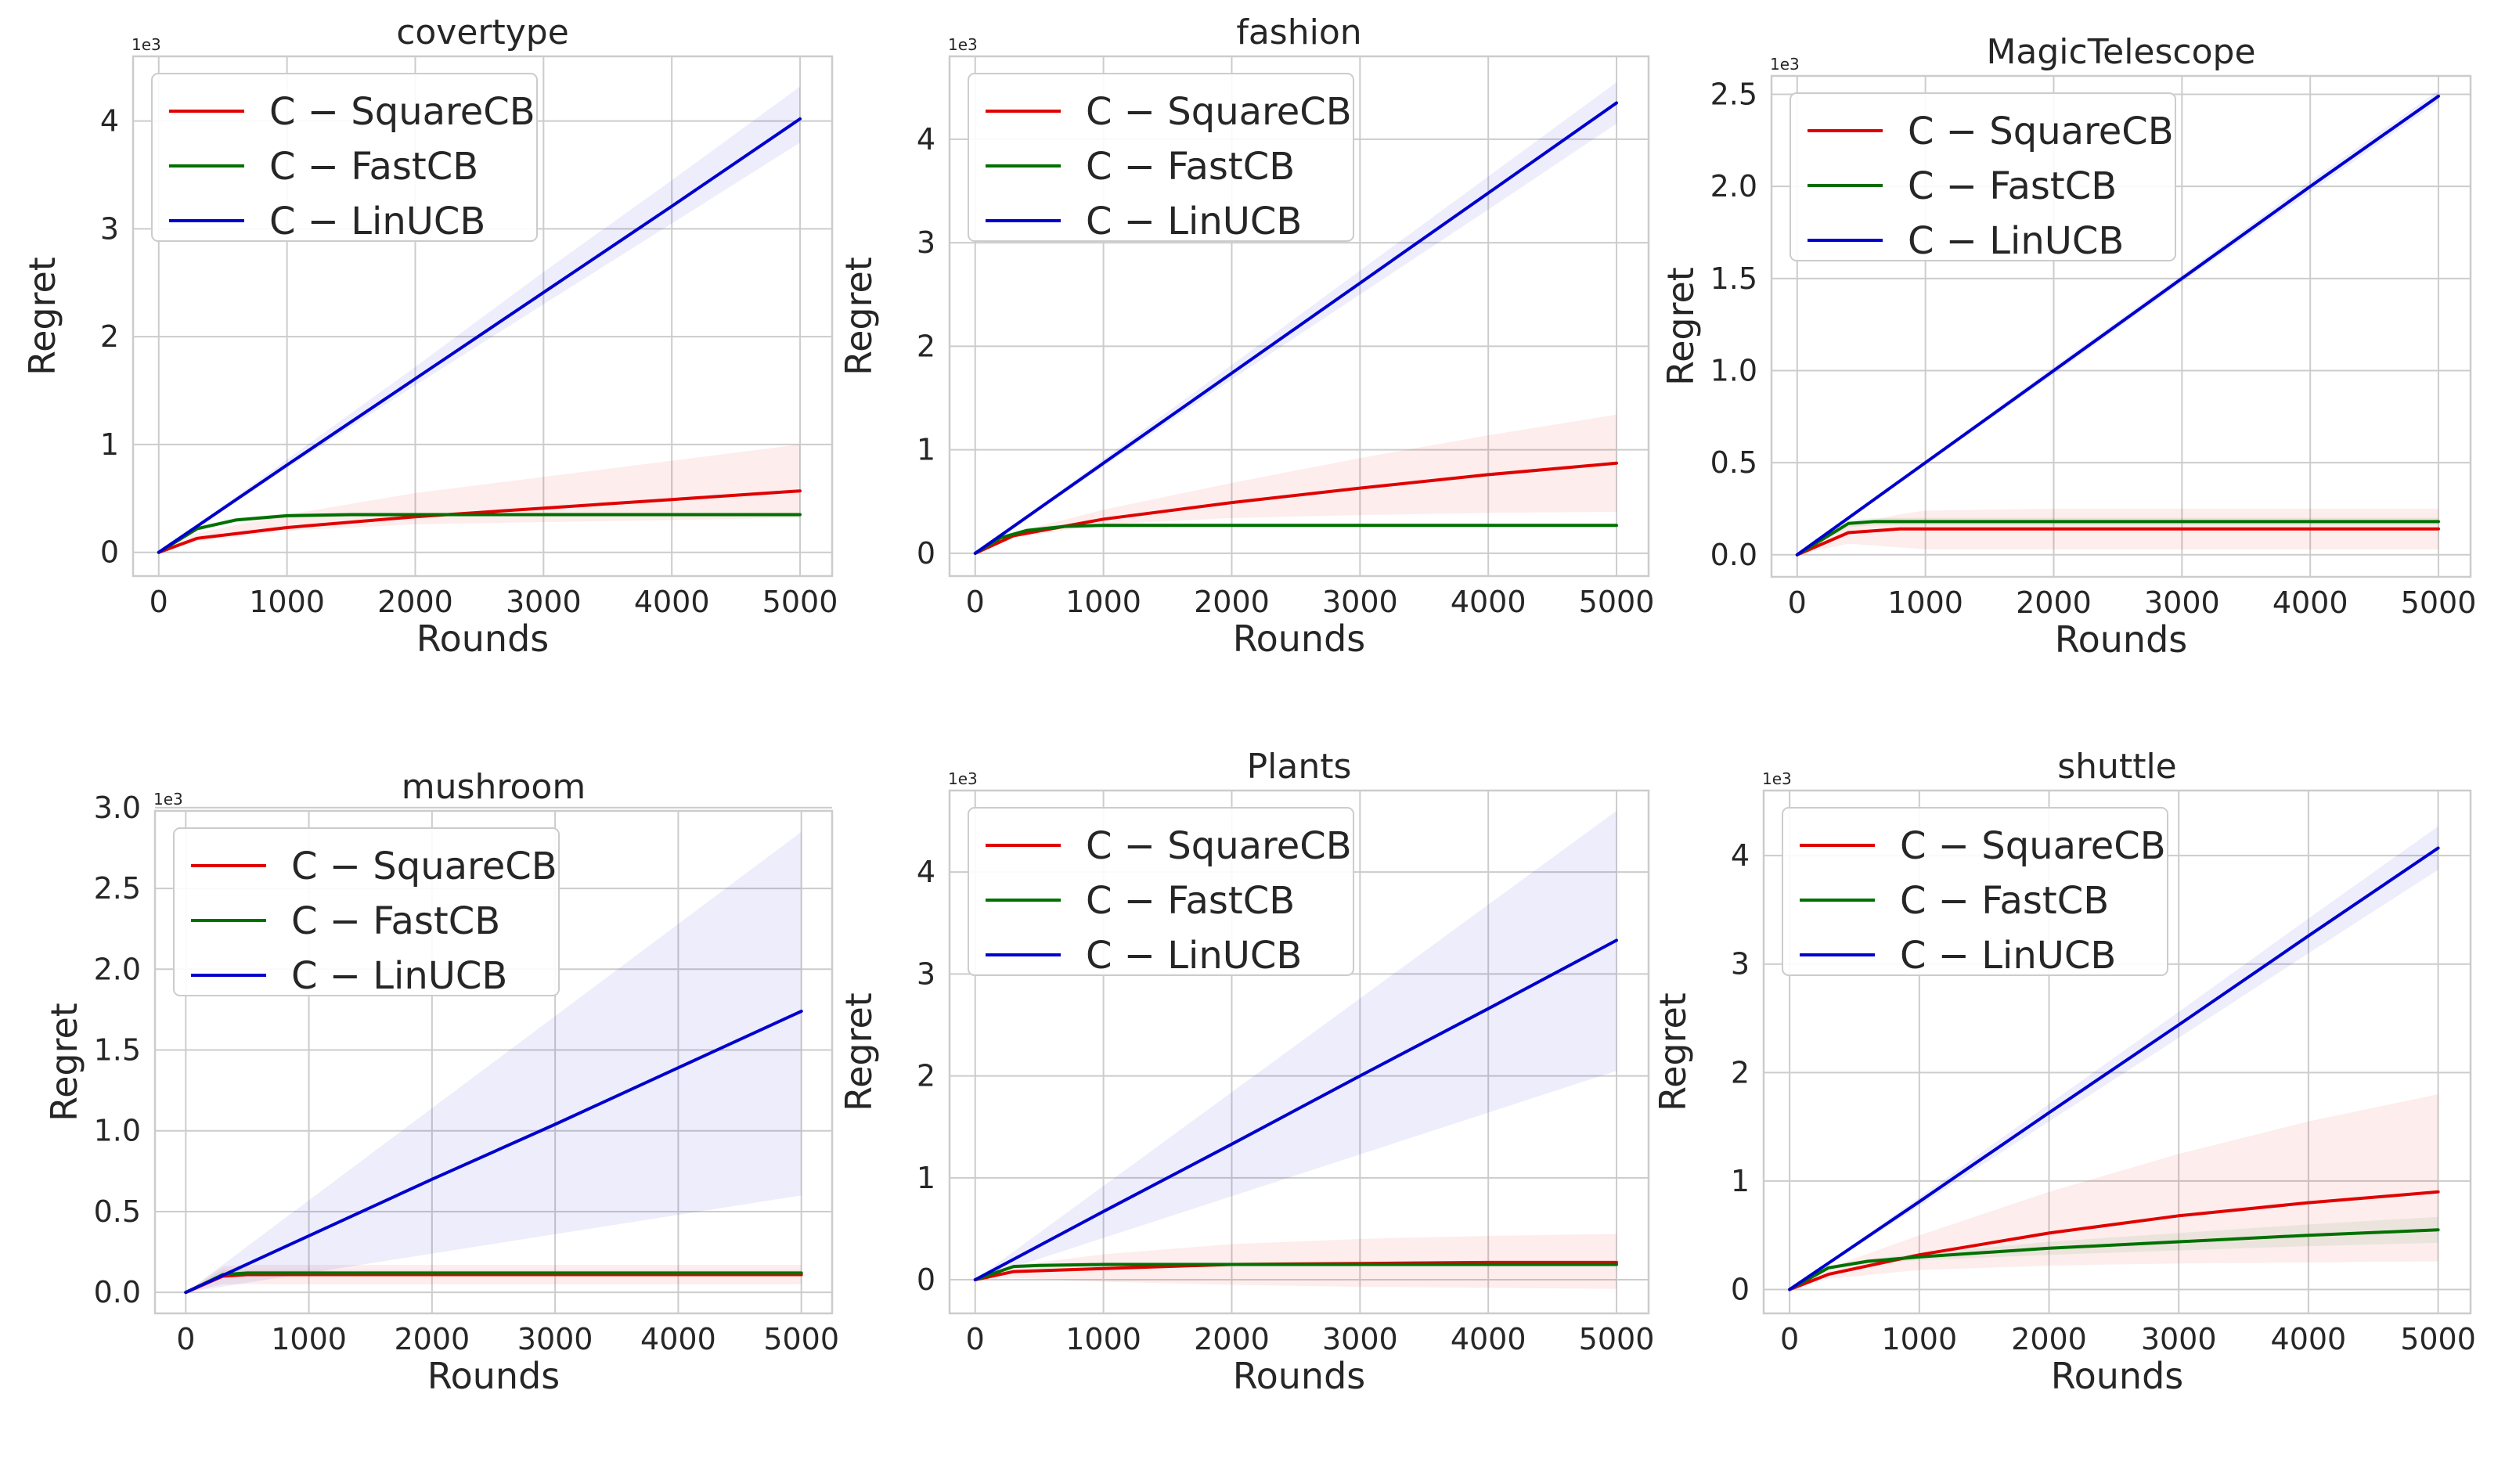 This screenshot has height=1484, width=2505. What do you see at coordinates (1299, 767) in the screenshot?
I see `chart-title: Plants` at bounding box center [1299, 767].